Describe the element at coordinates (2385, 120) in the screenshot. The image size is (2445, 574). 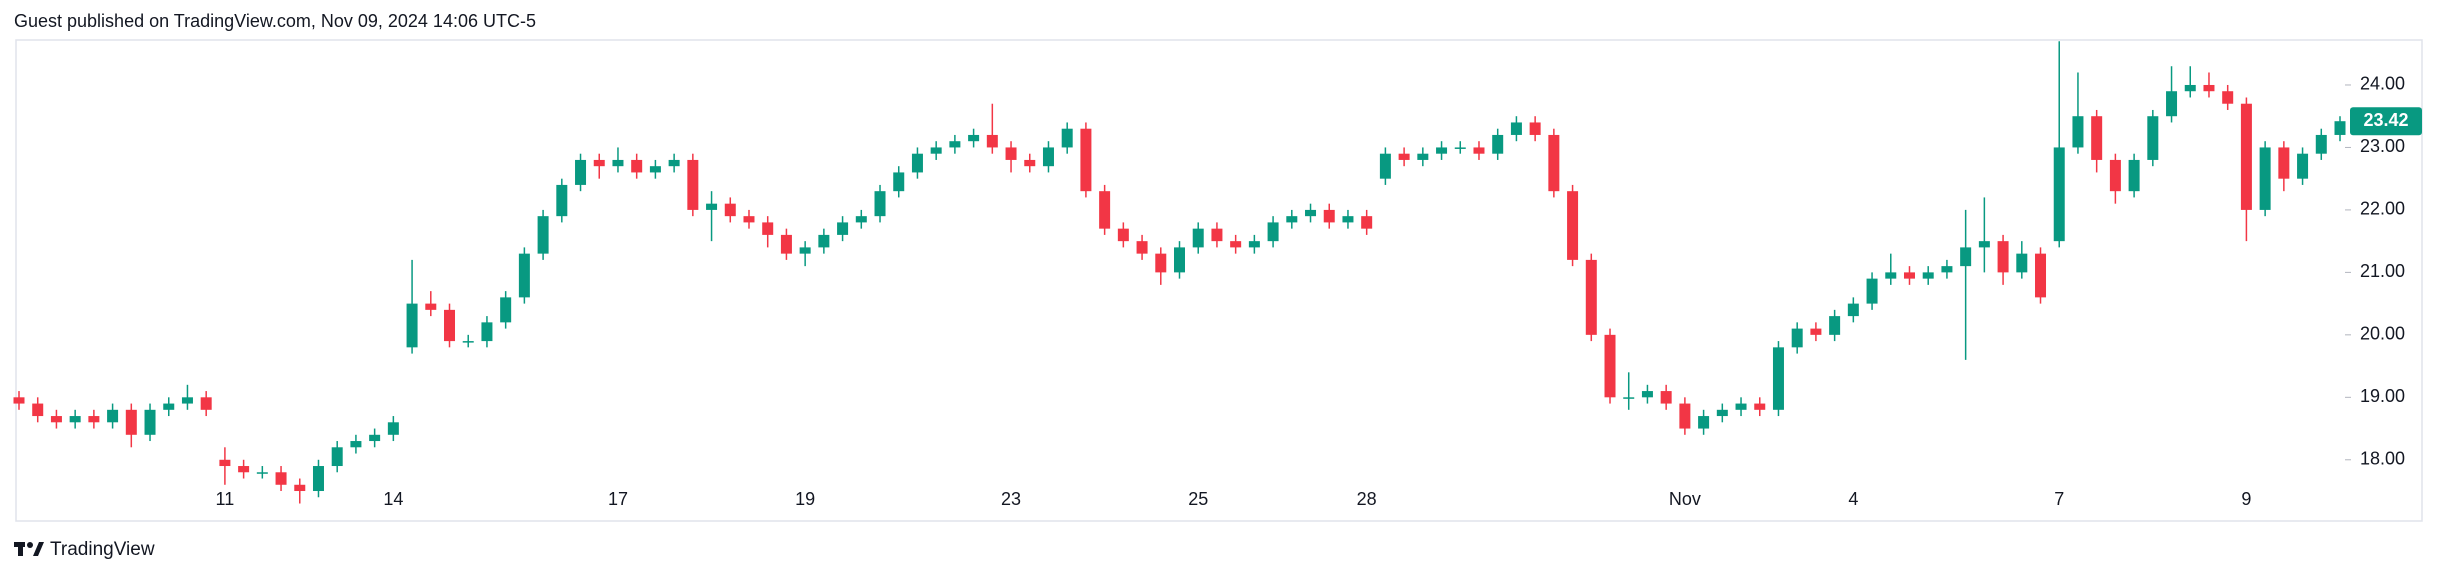
I see `last-price-label: 23.42` at that location.